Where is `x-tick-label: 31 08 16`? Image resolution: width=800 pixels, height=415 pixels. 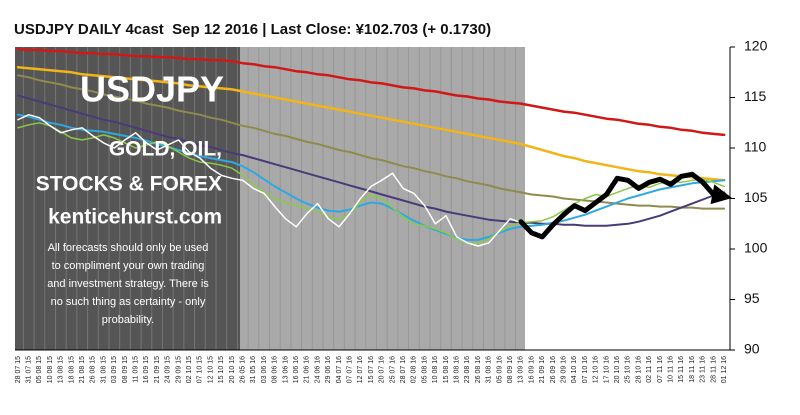
x-tick-label: 31 08 16 is located at coordinates (489, 369).